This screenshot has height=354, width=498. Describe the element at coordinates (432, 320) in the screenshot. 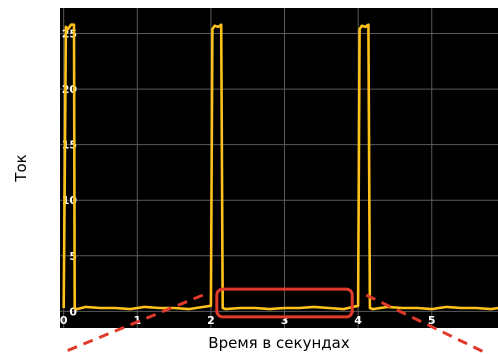

I see `x-tick-label: 5` at that location.